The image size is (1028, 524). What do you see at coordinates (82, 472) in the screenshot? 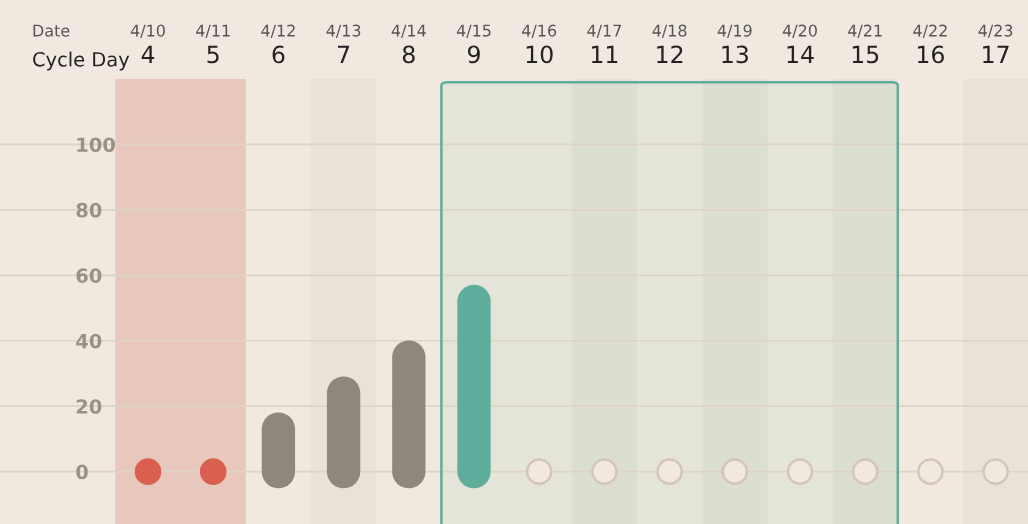
I see `y-tick-label: 0` at bounding box center [82, 472].